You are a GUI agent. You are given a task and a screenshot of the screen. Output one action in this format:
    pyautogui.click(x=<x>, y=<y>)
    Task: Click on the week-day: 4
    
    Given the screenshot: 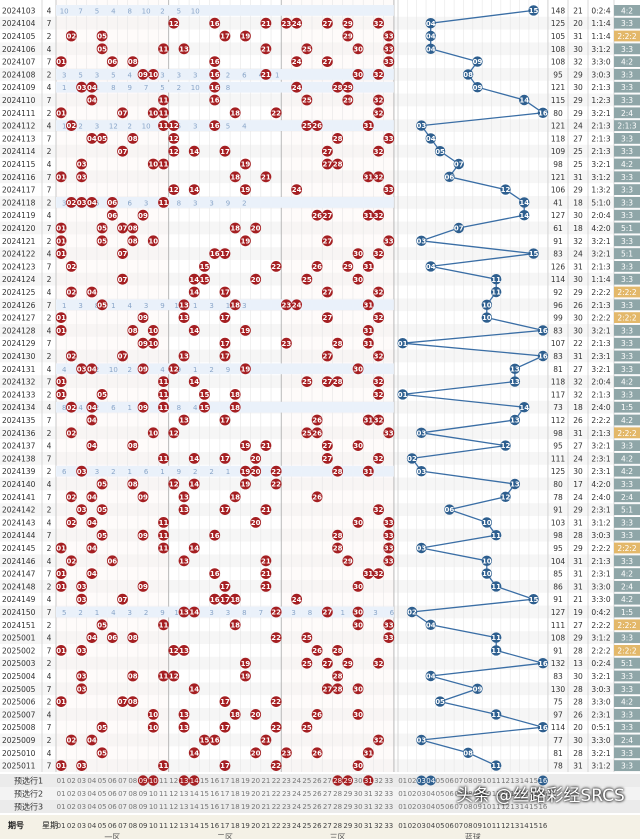 What is the action you would take?
    pyautogui.click(x=49, y=714)
    